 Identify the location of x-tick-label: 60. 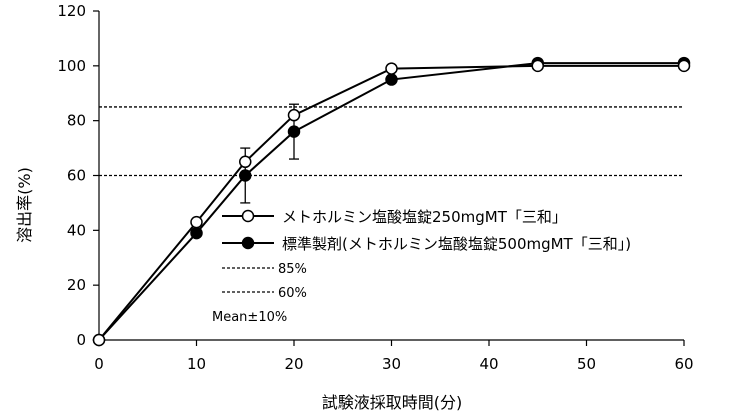
(683, 364).